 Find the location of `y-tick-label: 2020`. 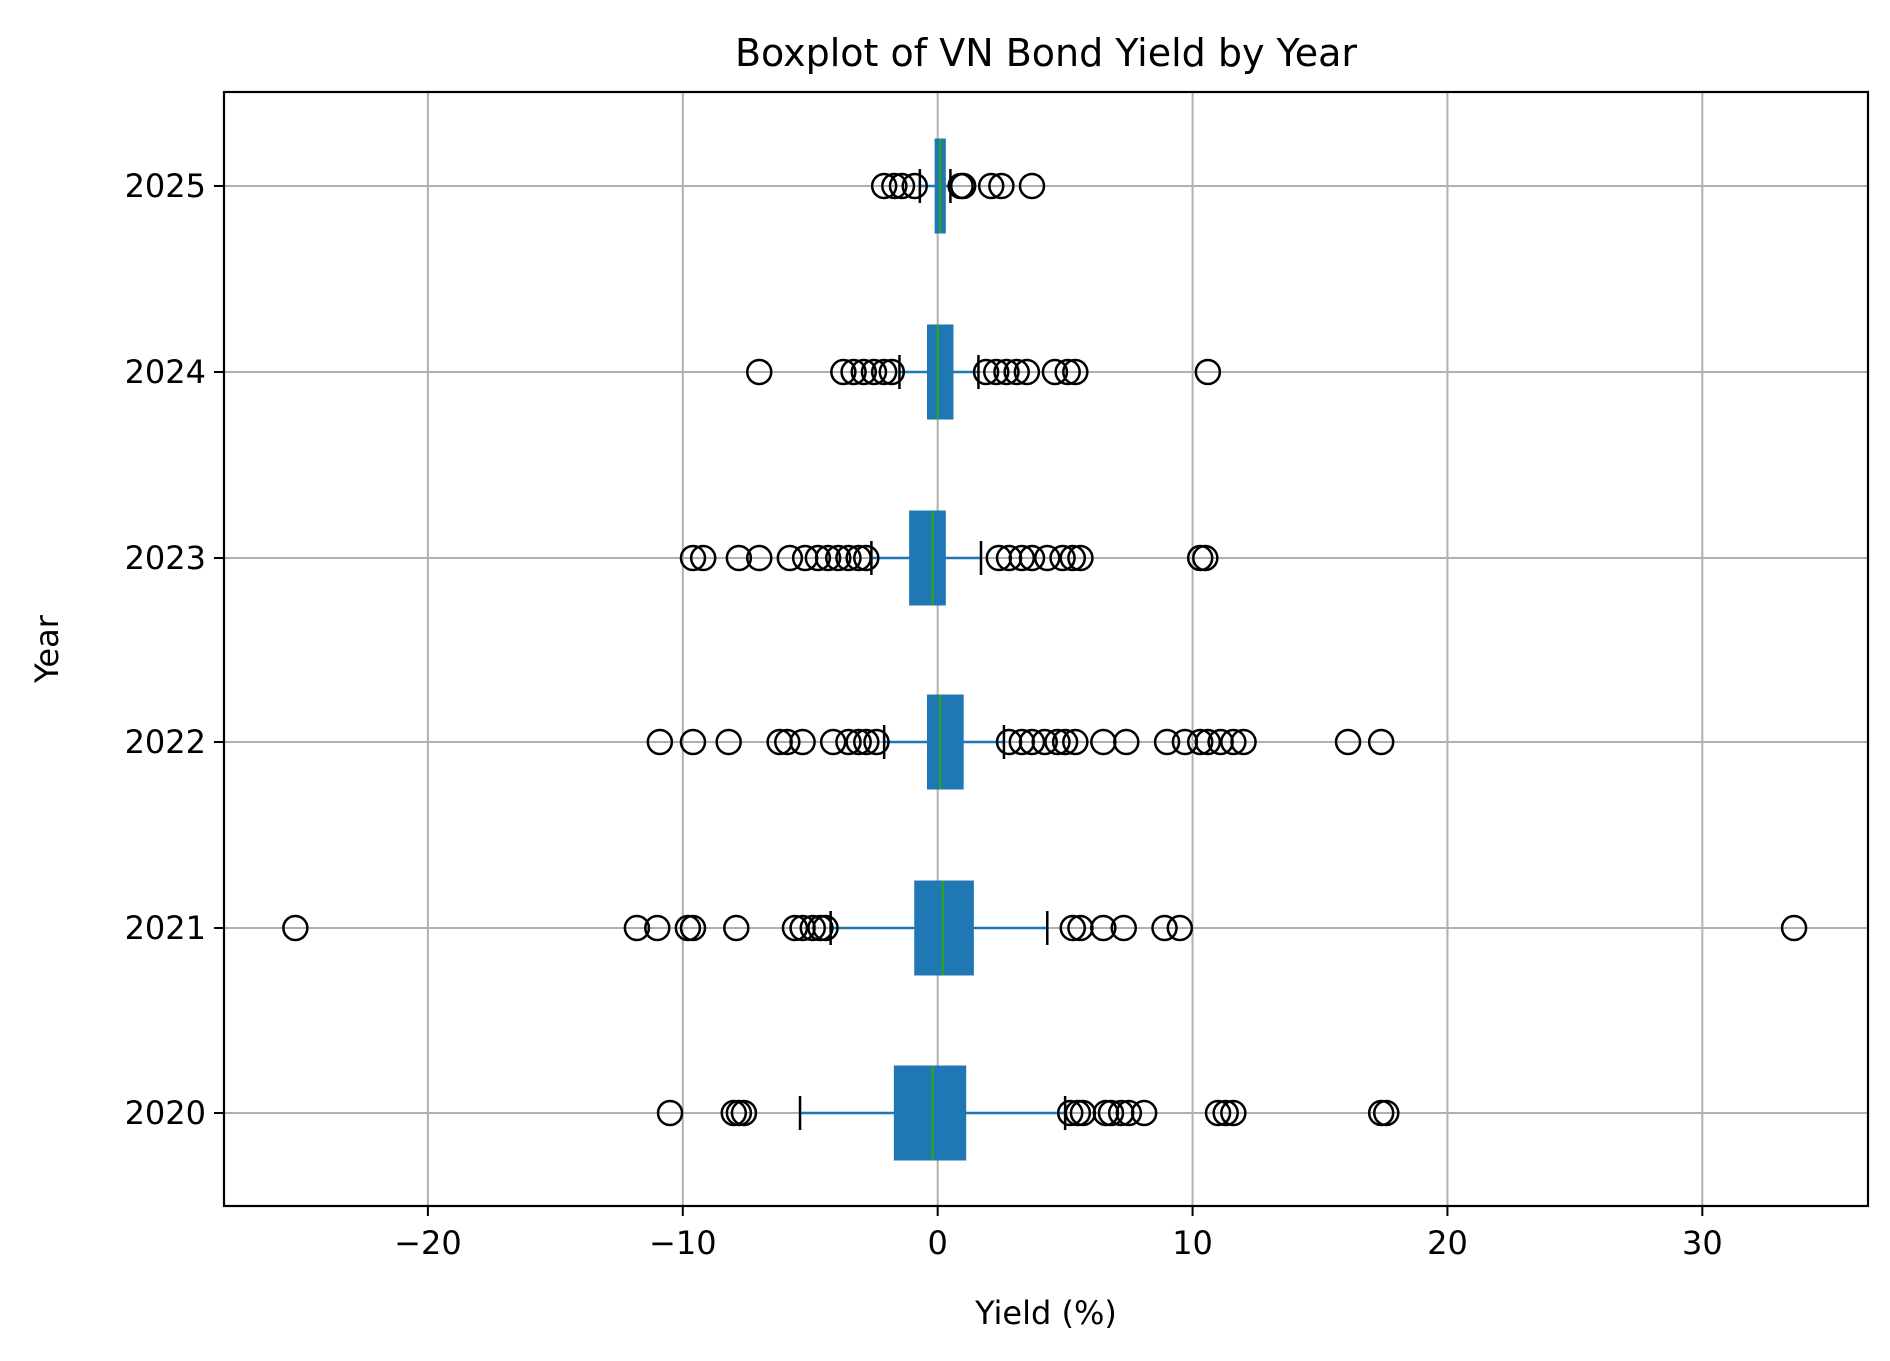

y-tick-label: 2020 is located at coordinates (165, 1113).